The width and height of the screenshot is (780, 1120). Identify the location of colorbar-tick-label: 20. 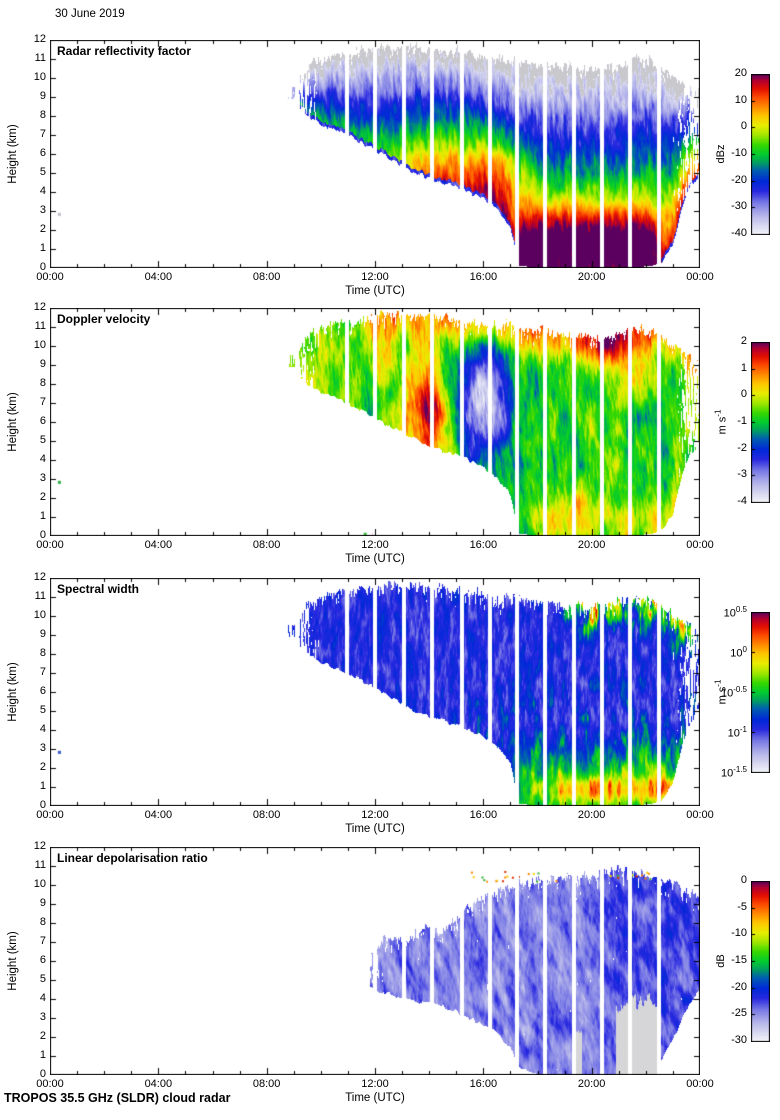
(740, 73).